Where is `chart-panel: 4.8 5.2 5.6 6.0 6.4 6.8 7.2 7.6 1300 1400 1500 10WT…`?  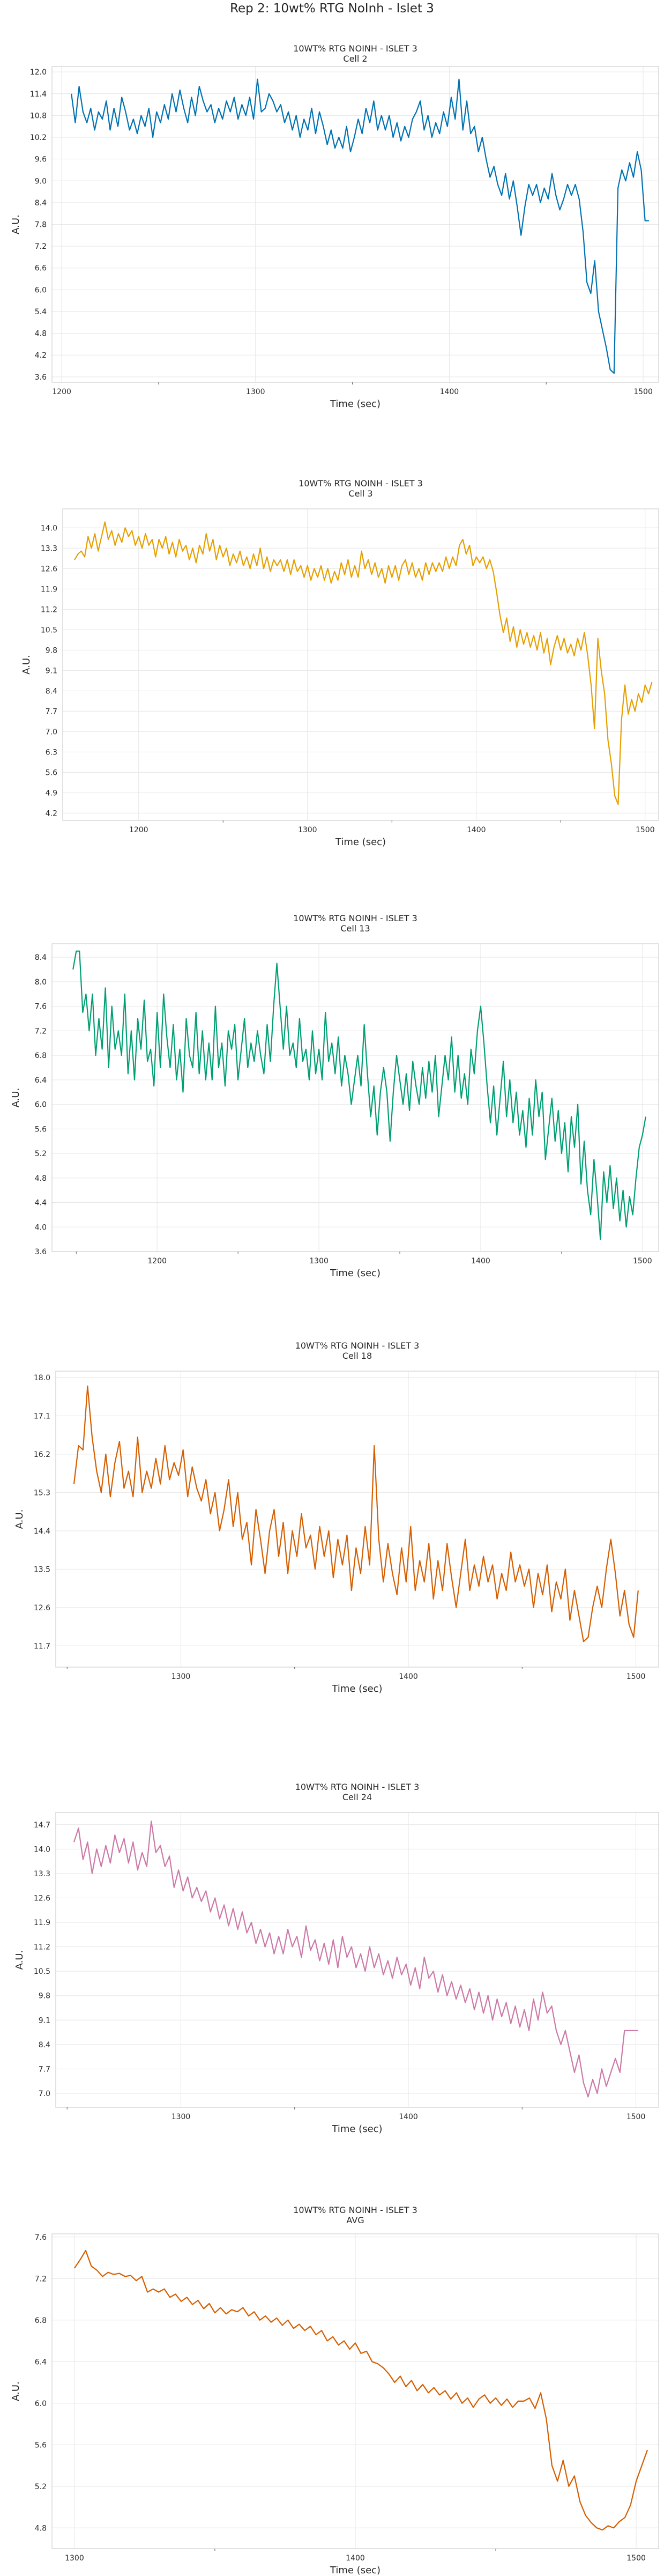
chart-panel: 4.8 5.2 5.6 6.0 6.4 6.8 7.2 7.6 1300 1400 1500 10WT… is located at coordinates (335, 2390).